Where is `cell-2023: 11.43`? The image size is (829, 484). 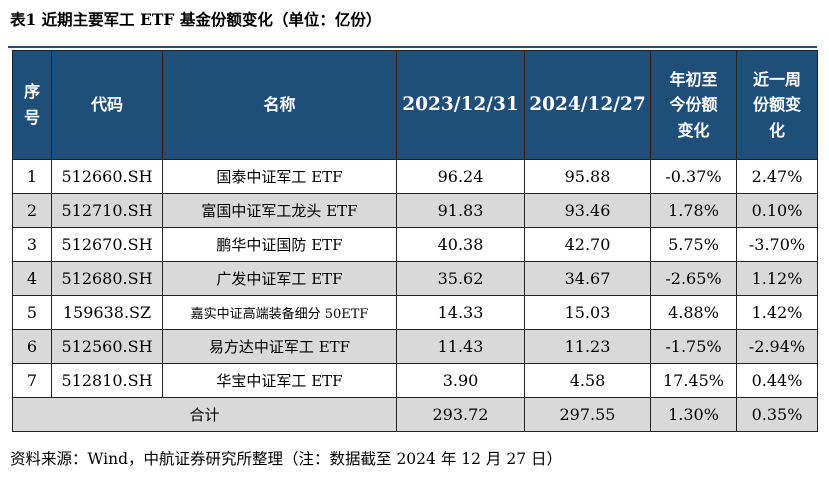
cell-2023: 11.43 is located at coordinates (460, 346).